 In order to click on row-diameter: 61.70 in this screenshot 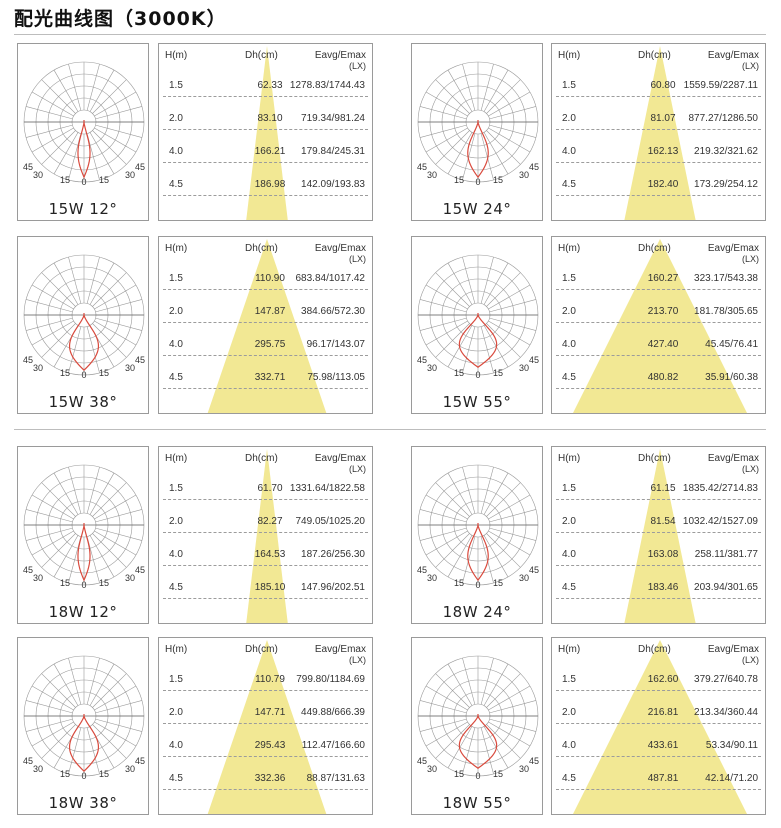, I will do `click(270, 488)`.